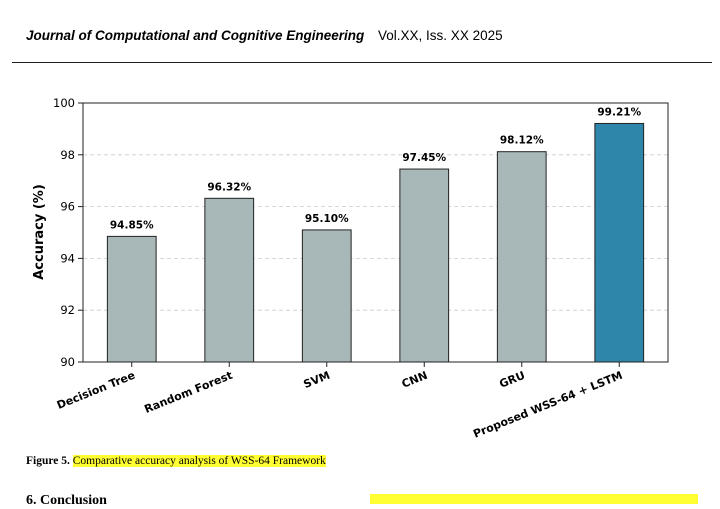 This screenshot has width=720, height=509. What do you see at coordinates (67, 362) in the screenshot?
I see `y-tick-label: 90` at bounding box center [67, 362].